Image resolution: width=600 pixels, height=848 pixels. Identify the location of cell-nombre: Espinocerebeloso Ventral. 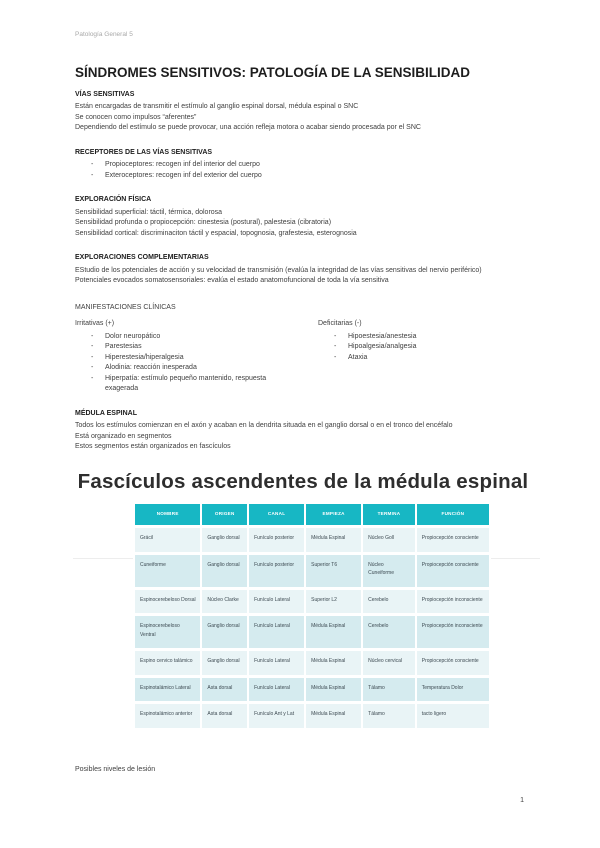
(168, 632).